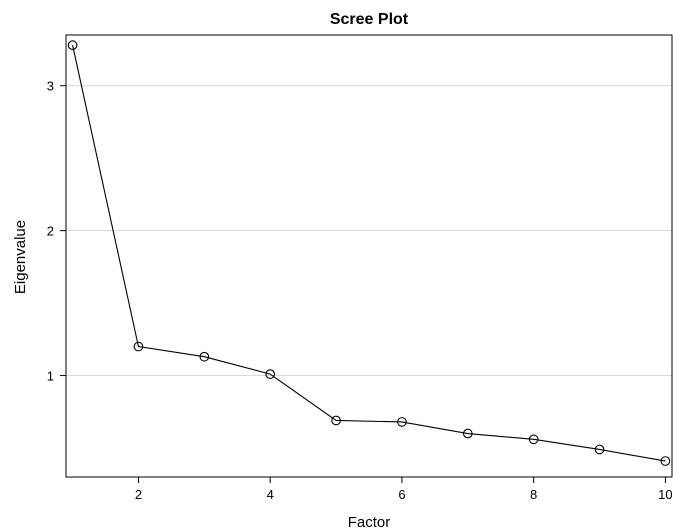  I want to click on y-tick-label: 1, so click(50, 376).